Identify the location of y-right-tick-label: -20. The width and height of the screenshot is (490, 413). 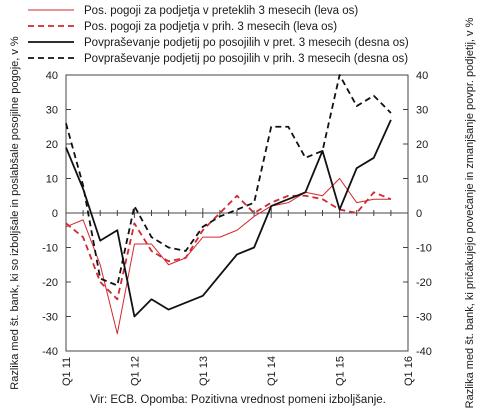
(424, 283).